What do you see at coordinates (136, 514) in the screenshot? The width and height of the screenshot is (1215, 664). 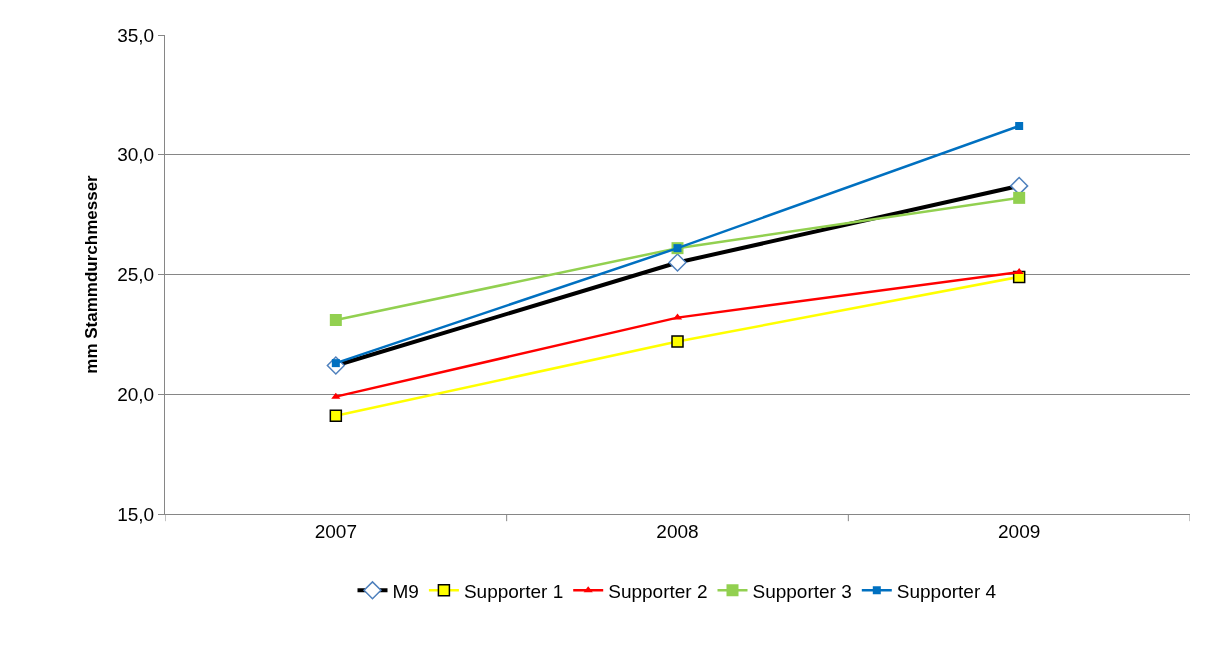 I see `y-tick-label: 15,0` at bounding box center [136, 514].